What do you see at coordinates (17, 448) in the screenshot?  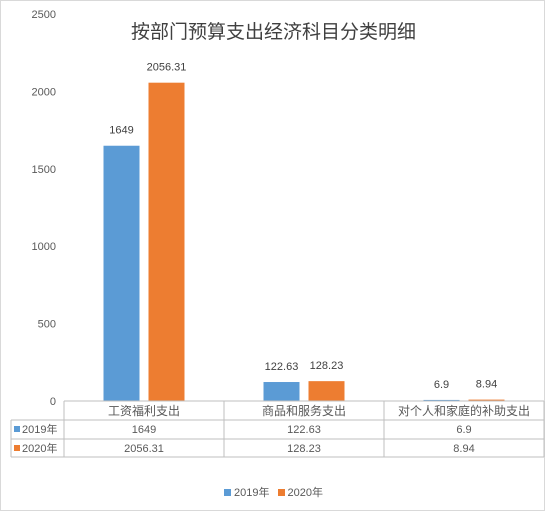 I see `table-legend-key-2020` at bounding box center [17, 448].